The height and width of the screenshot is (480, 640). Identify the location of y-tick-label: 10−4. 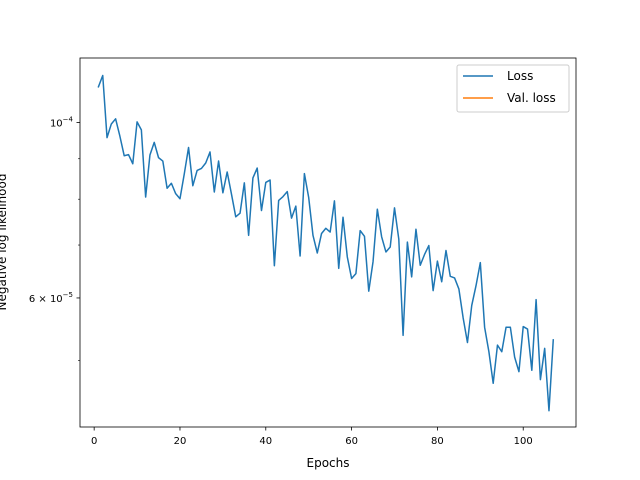
(62, 123).